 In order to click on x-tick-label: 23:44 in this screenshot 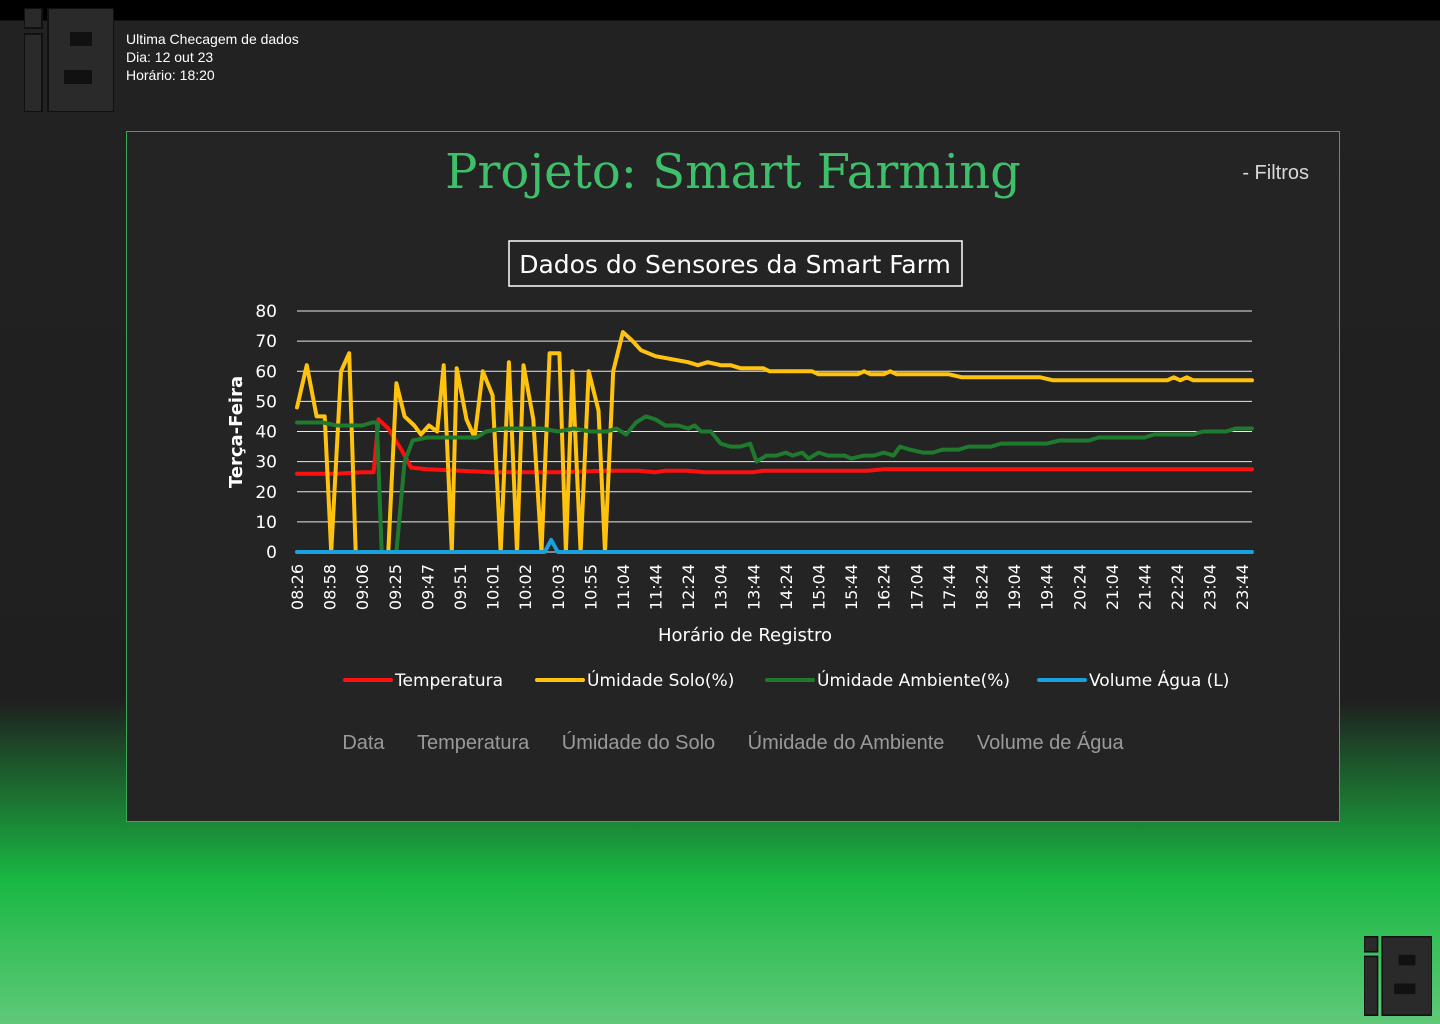, I will do `click(1242, 587)`.